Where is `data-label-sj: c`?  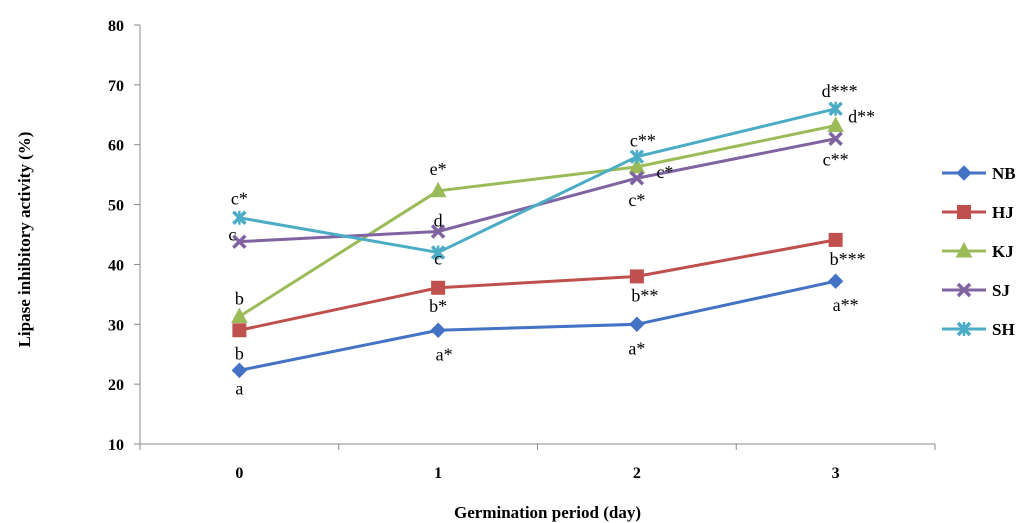
data-label-sj: c is located at coordinates (232, 235).